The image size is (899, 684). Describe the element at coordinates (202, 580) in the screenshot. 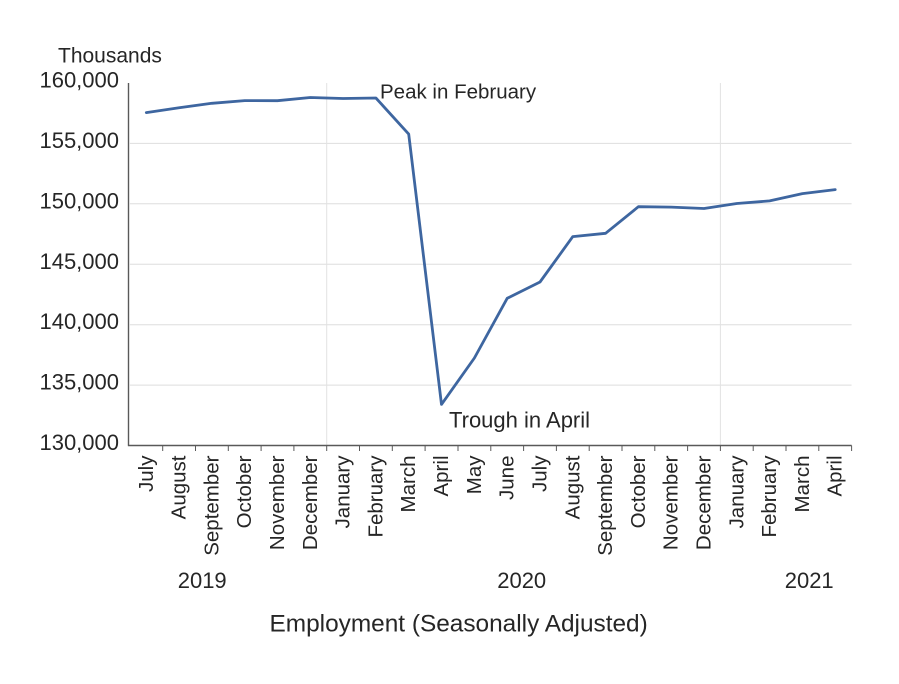

I see `svg-text: 2019` at that location.